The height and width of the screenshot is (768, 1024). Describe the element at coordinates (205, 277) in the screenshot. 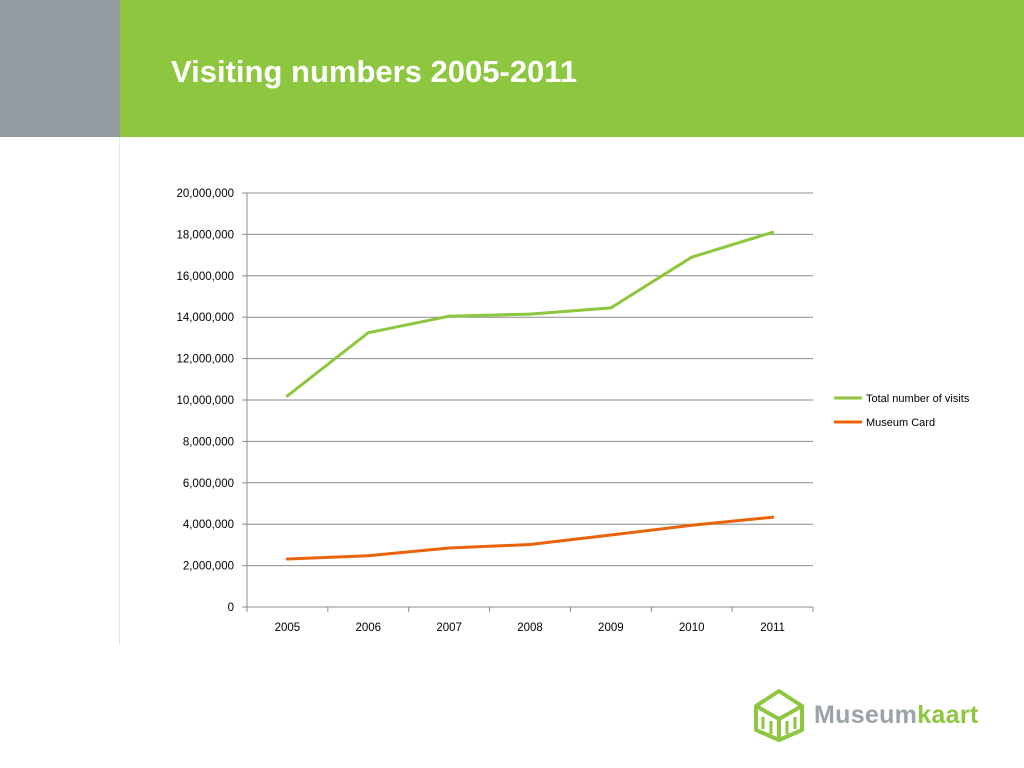

I see `y-tick-label: 16,000,000` at that location.